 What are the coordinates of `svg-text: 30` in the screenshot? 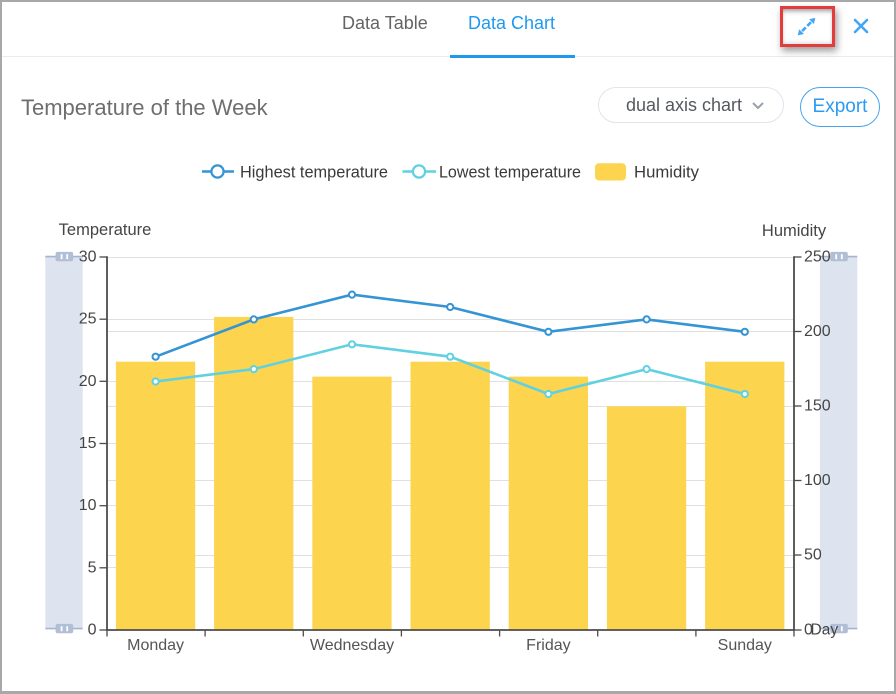 It's located at (88, 257).